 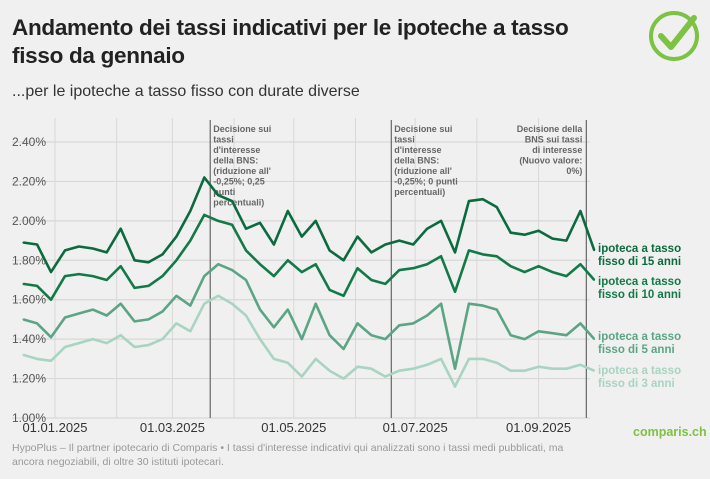 What do you see at coordinates (416, 161) in the screenshot?
I see `annotation-text: della BNS:` at bounding box center [416, 161].